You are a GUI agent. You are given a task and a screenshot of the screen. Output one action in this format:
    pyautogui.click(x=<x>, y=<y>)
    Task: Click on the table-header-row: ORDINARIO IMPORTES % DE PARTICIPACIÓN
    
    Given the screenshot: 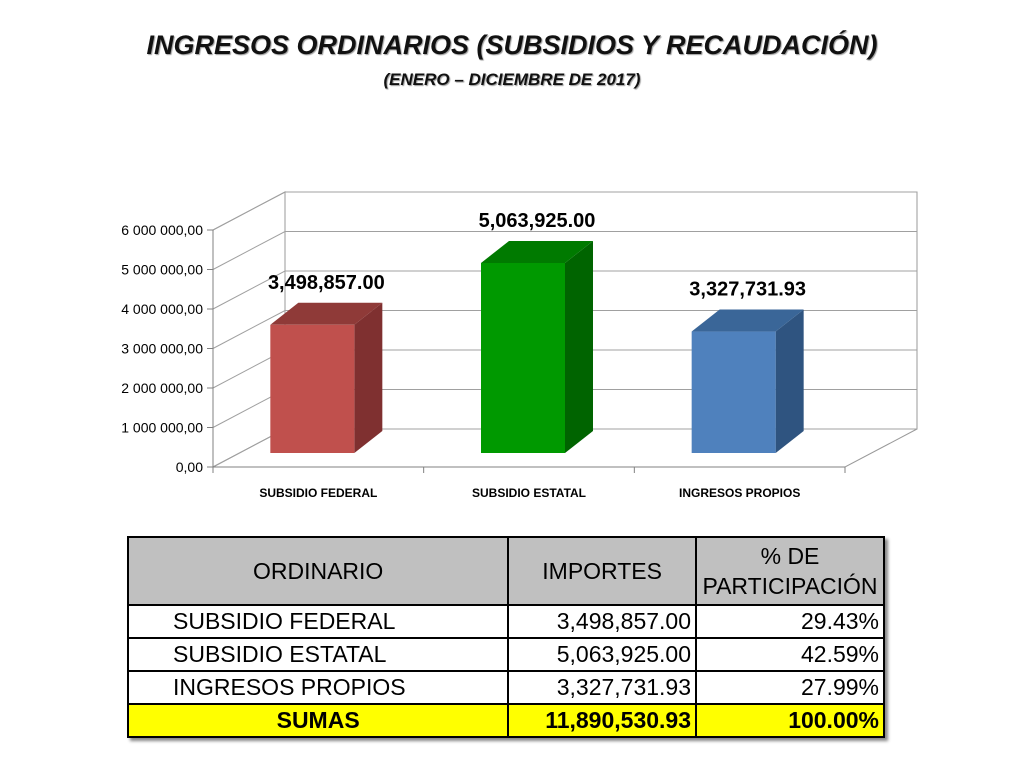 What is the action you would take?
    pyautogui.click(x=505, y=571)
    